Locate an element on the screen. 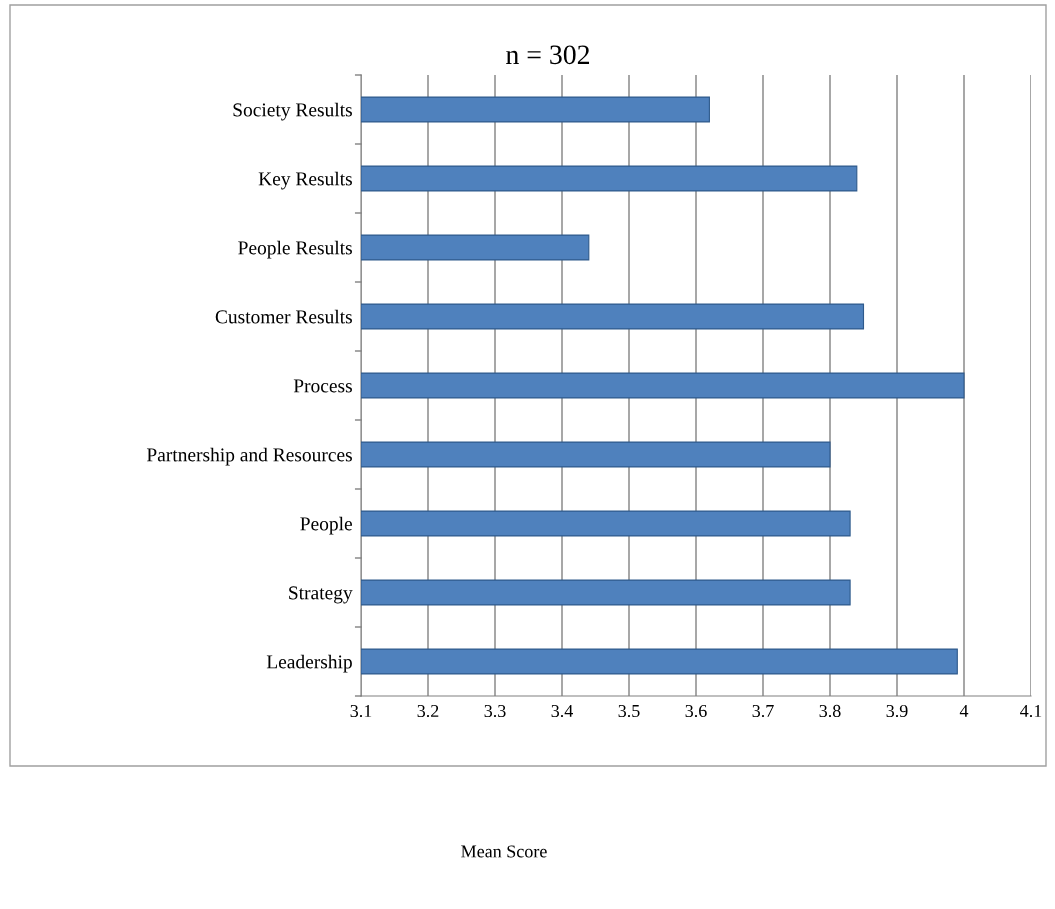 The height and width of the screenshot is (909, 1055). x-tick-label: 3.8 is located at coordinates (830, 711).